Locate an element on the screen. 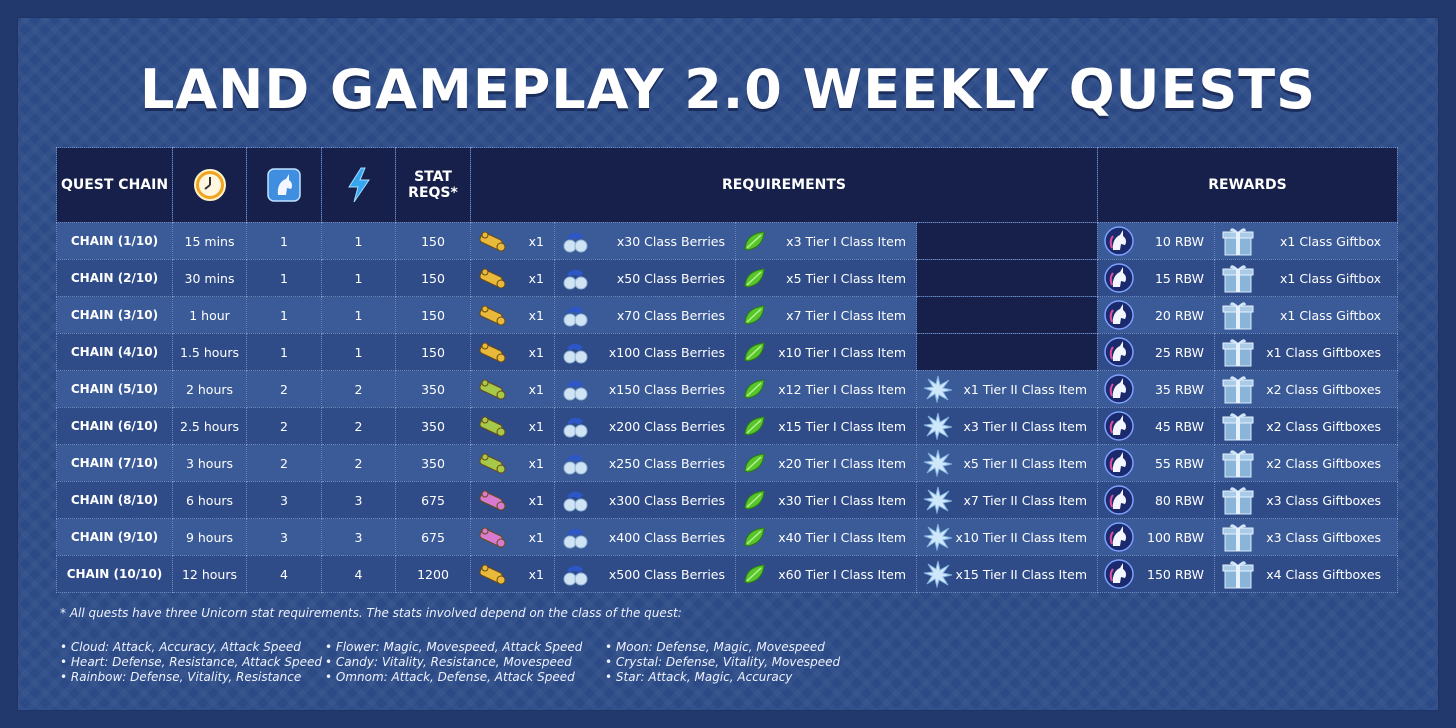  rbw-text: 80 RBW is located at coordinates (1179, 500).